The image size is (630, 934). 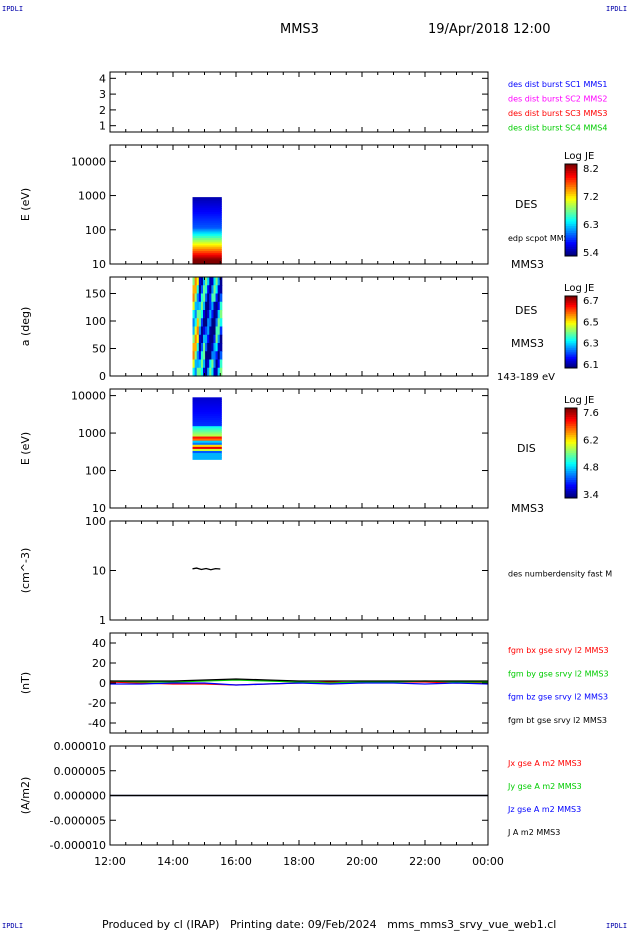 I want to click on time-tick-label: 00:00, so click(x=488, y=861).